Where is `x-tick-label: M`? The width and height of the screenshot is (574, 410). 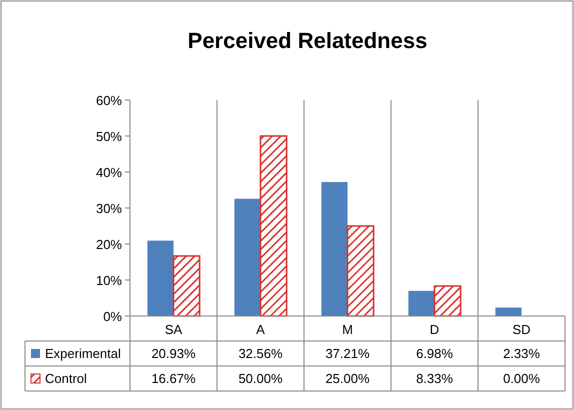 x-tick-label: M is located at coordinates (347, 329).